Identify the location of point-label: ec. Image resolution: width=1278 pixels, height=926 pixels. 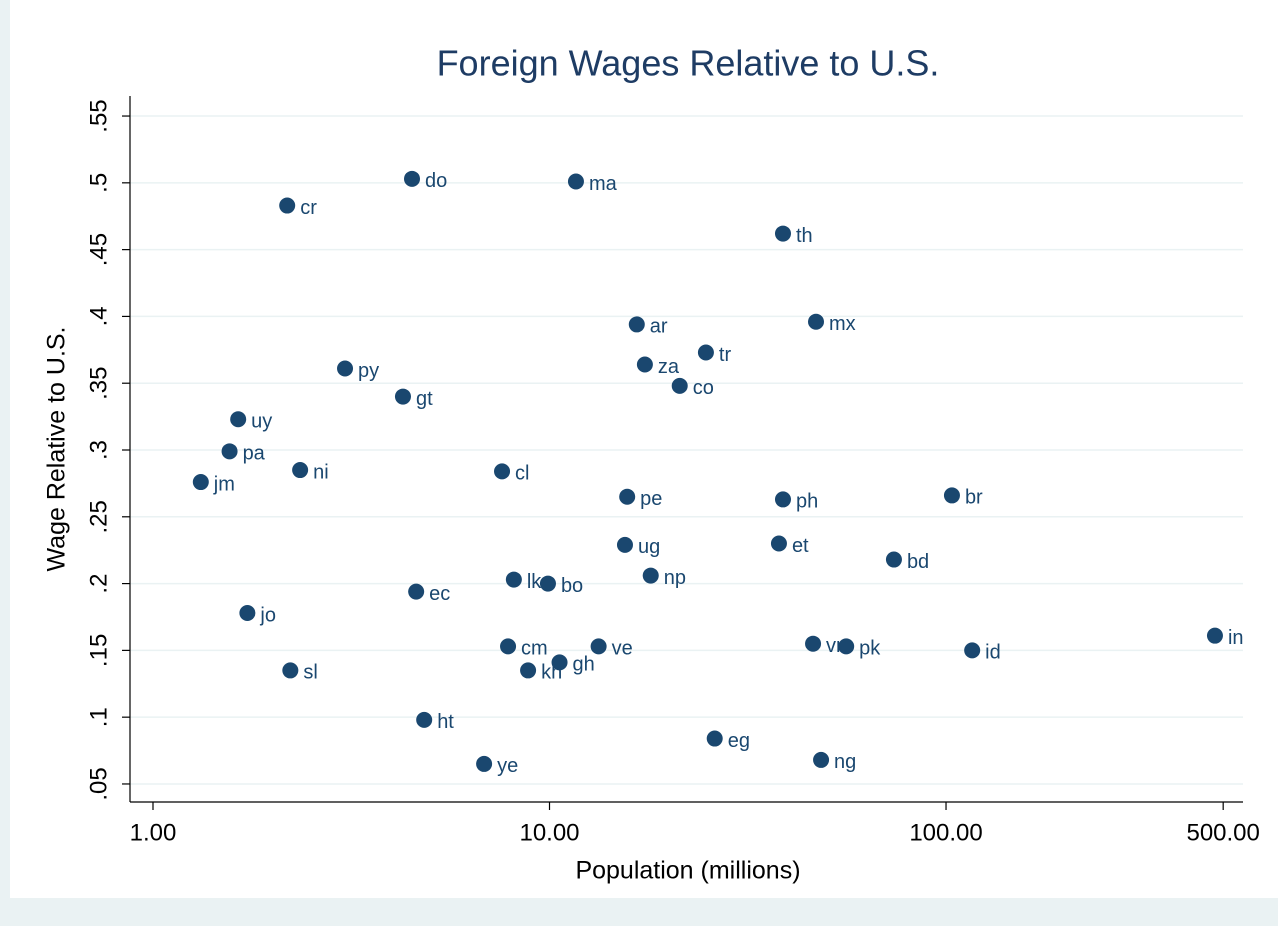
(439, 594).